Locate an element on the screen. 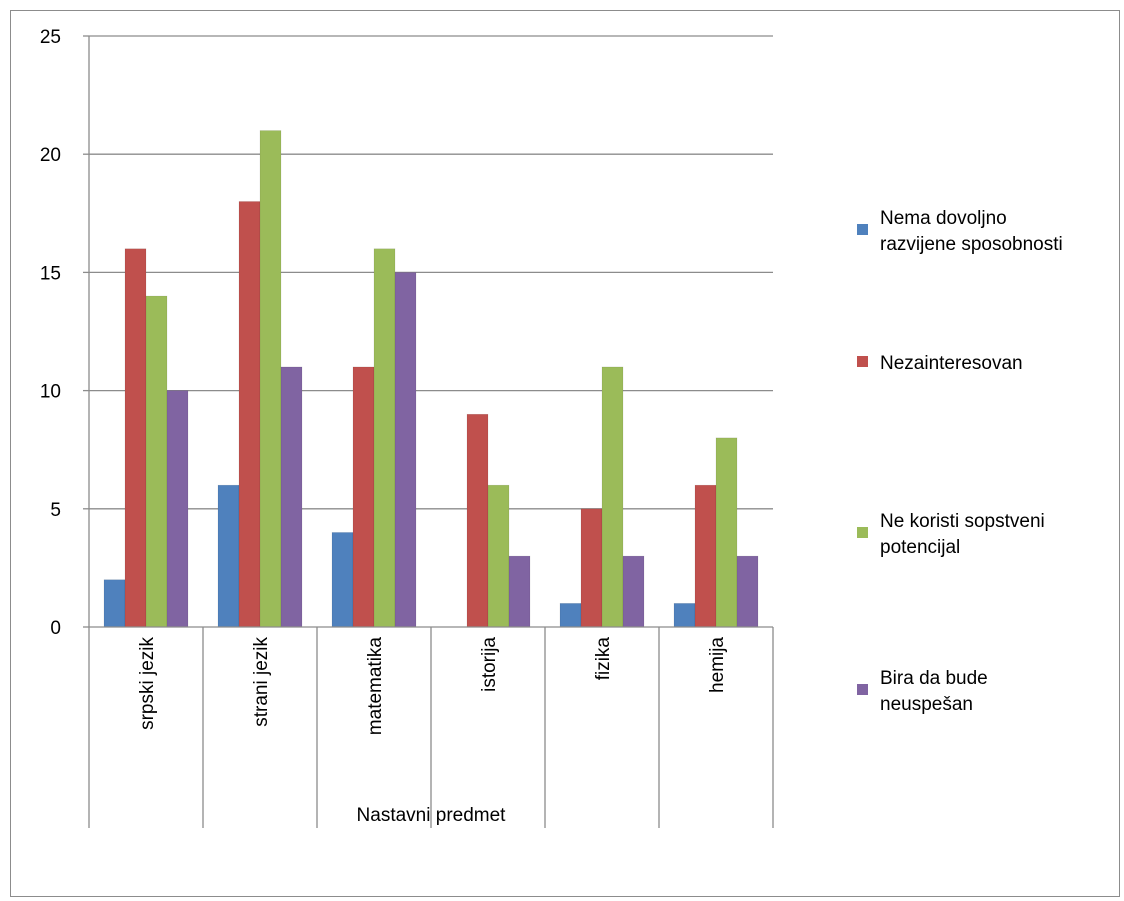  x-category-label: hemija is located at coordinates (717, 665).